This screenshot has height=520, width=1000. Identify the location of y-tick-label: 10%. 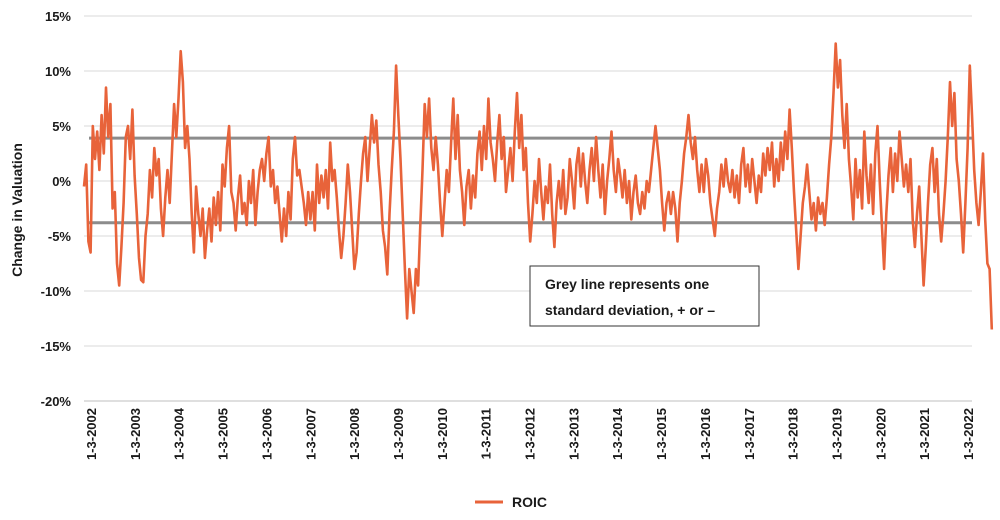
(58, 71).